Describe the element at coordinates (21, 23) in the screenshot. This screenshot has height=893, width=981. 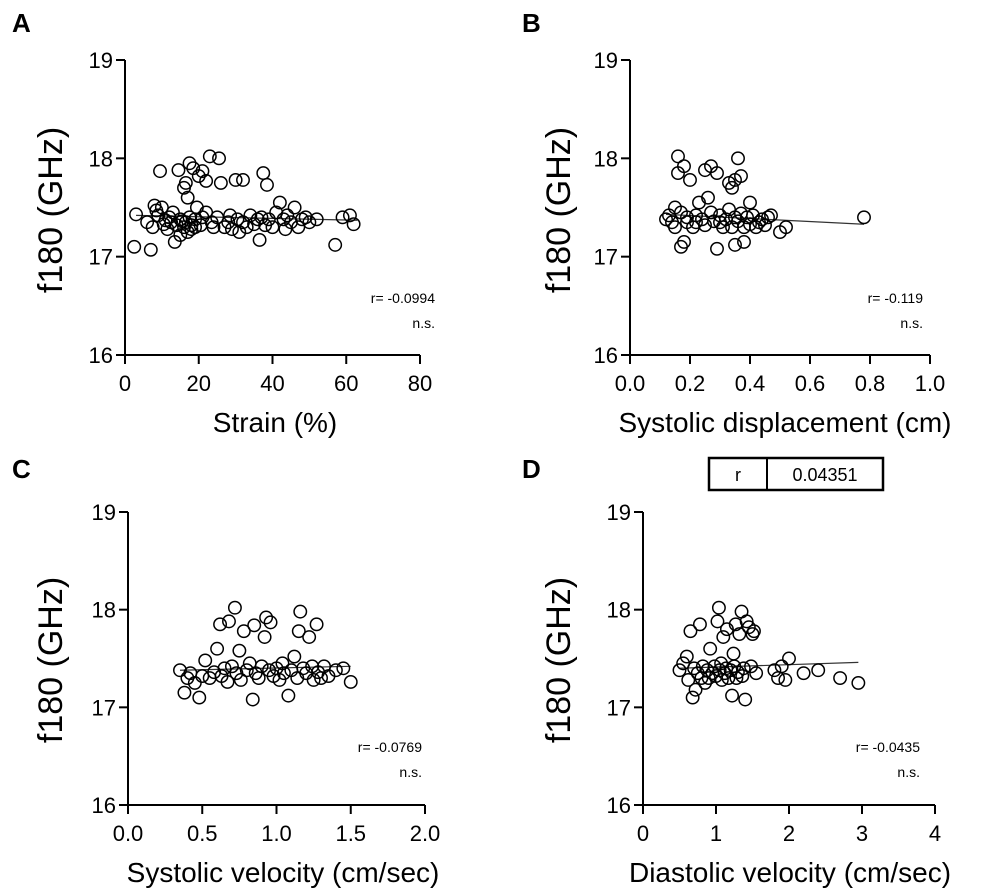
I see `panel-label: A` at that location.